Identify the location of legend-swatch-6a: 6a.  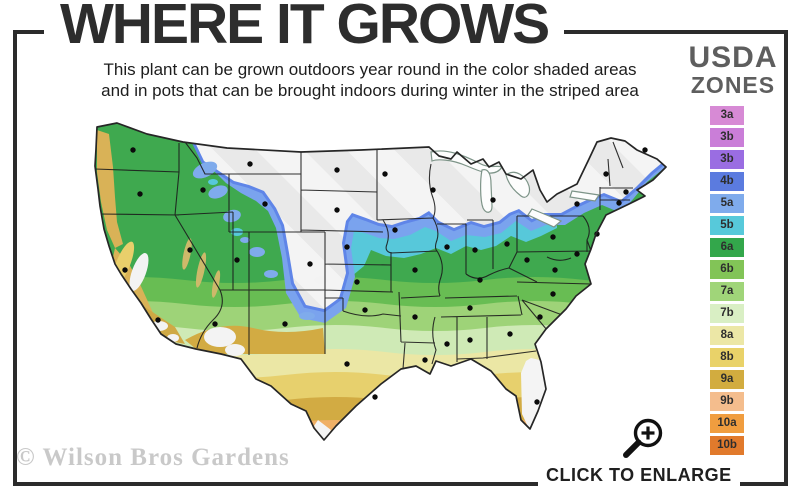
(727, 247).